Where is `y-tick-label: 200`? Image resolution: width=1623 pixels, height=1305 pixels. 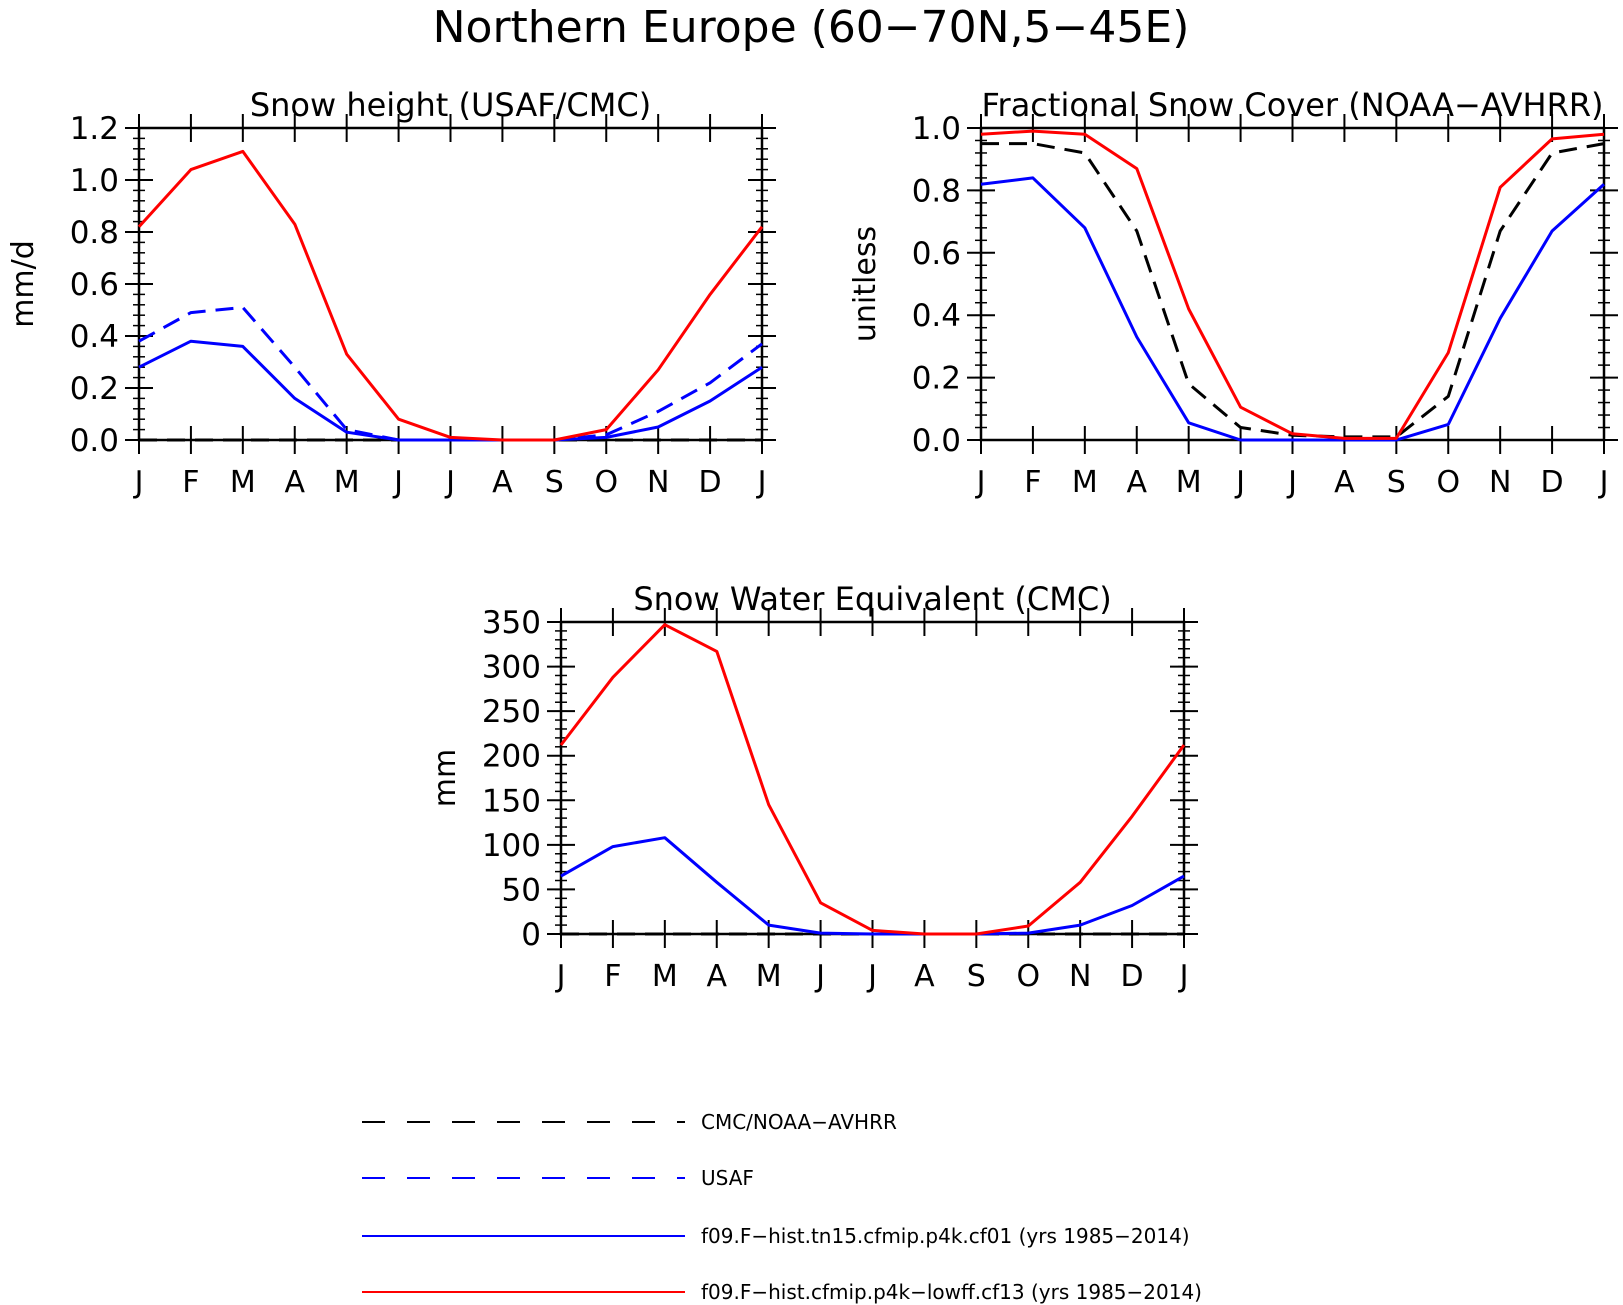 y-tick-label: 200 is located at coordinates (511, 757).